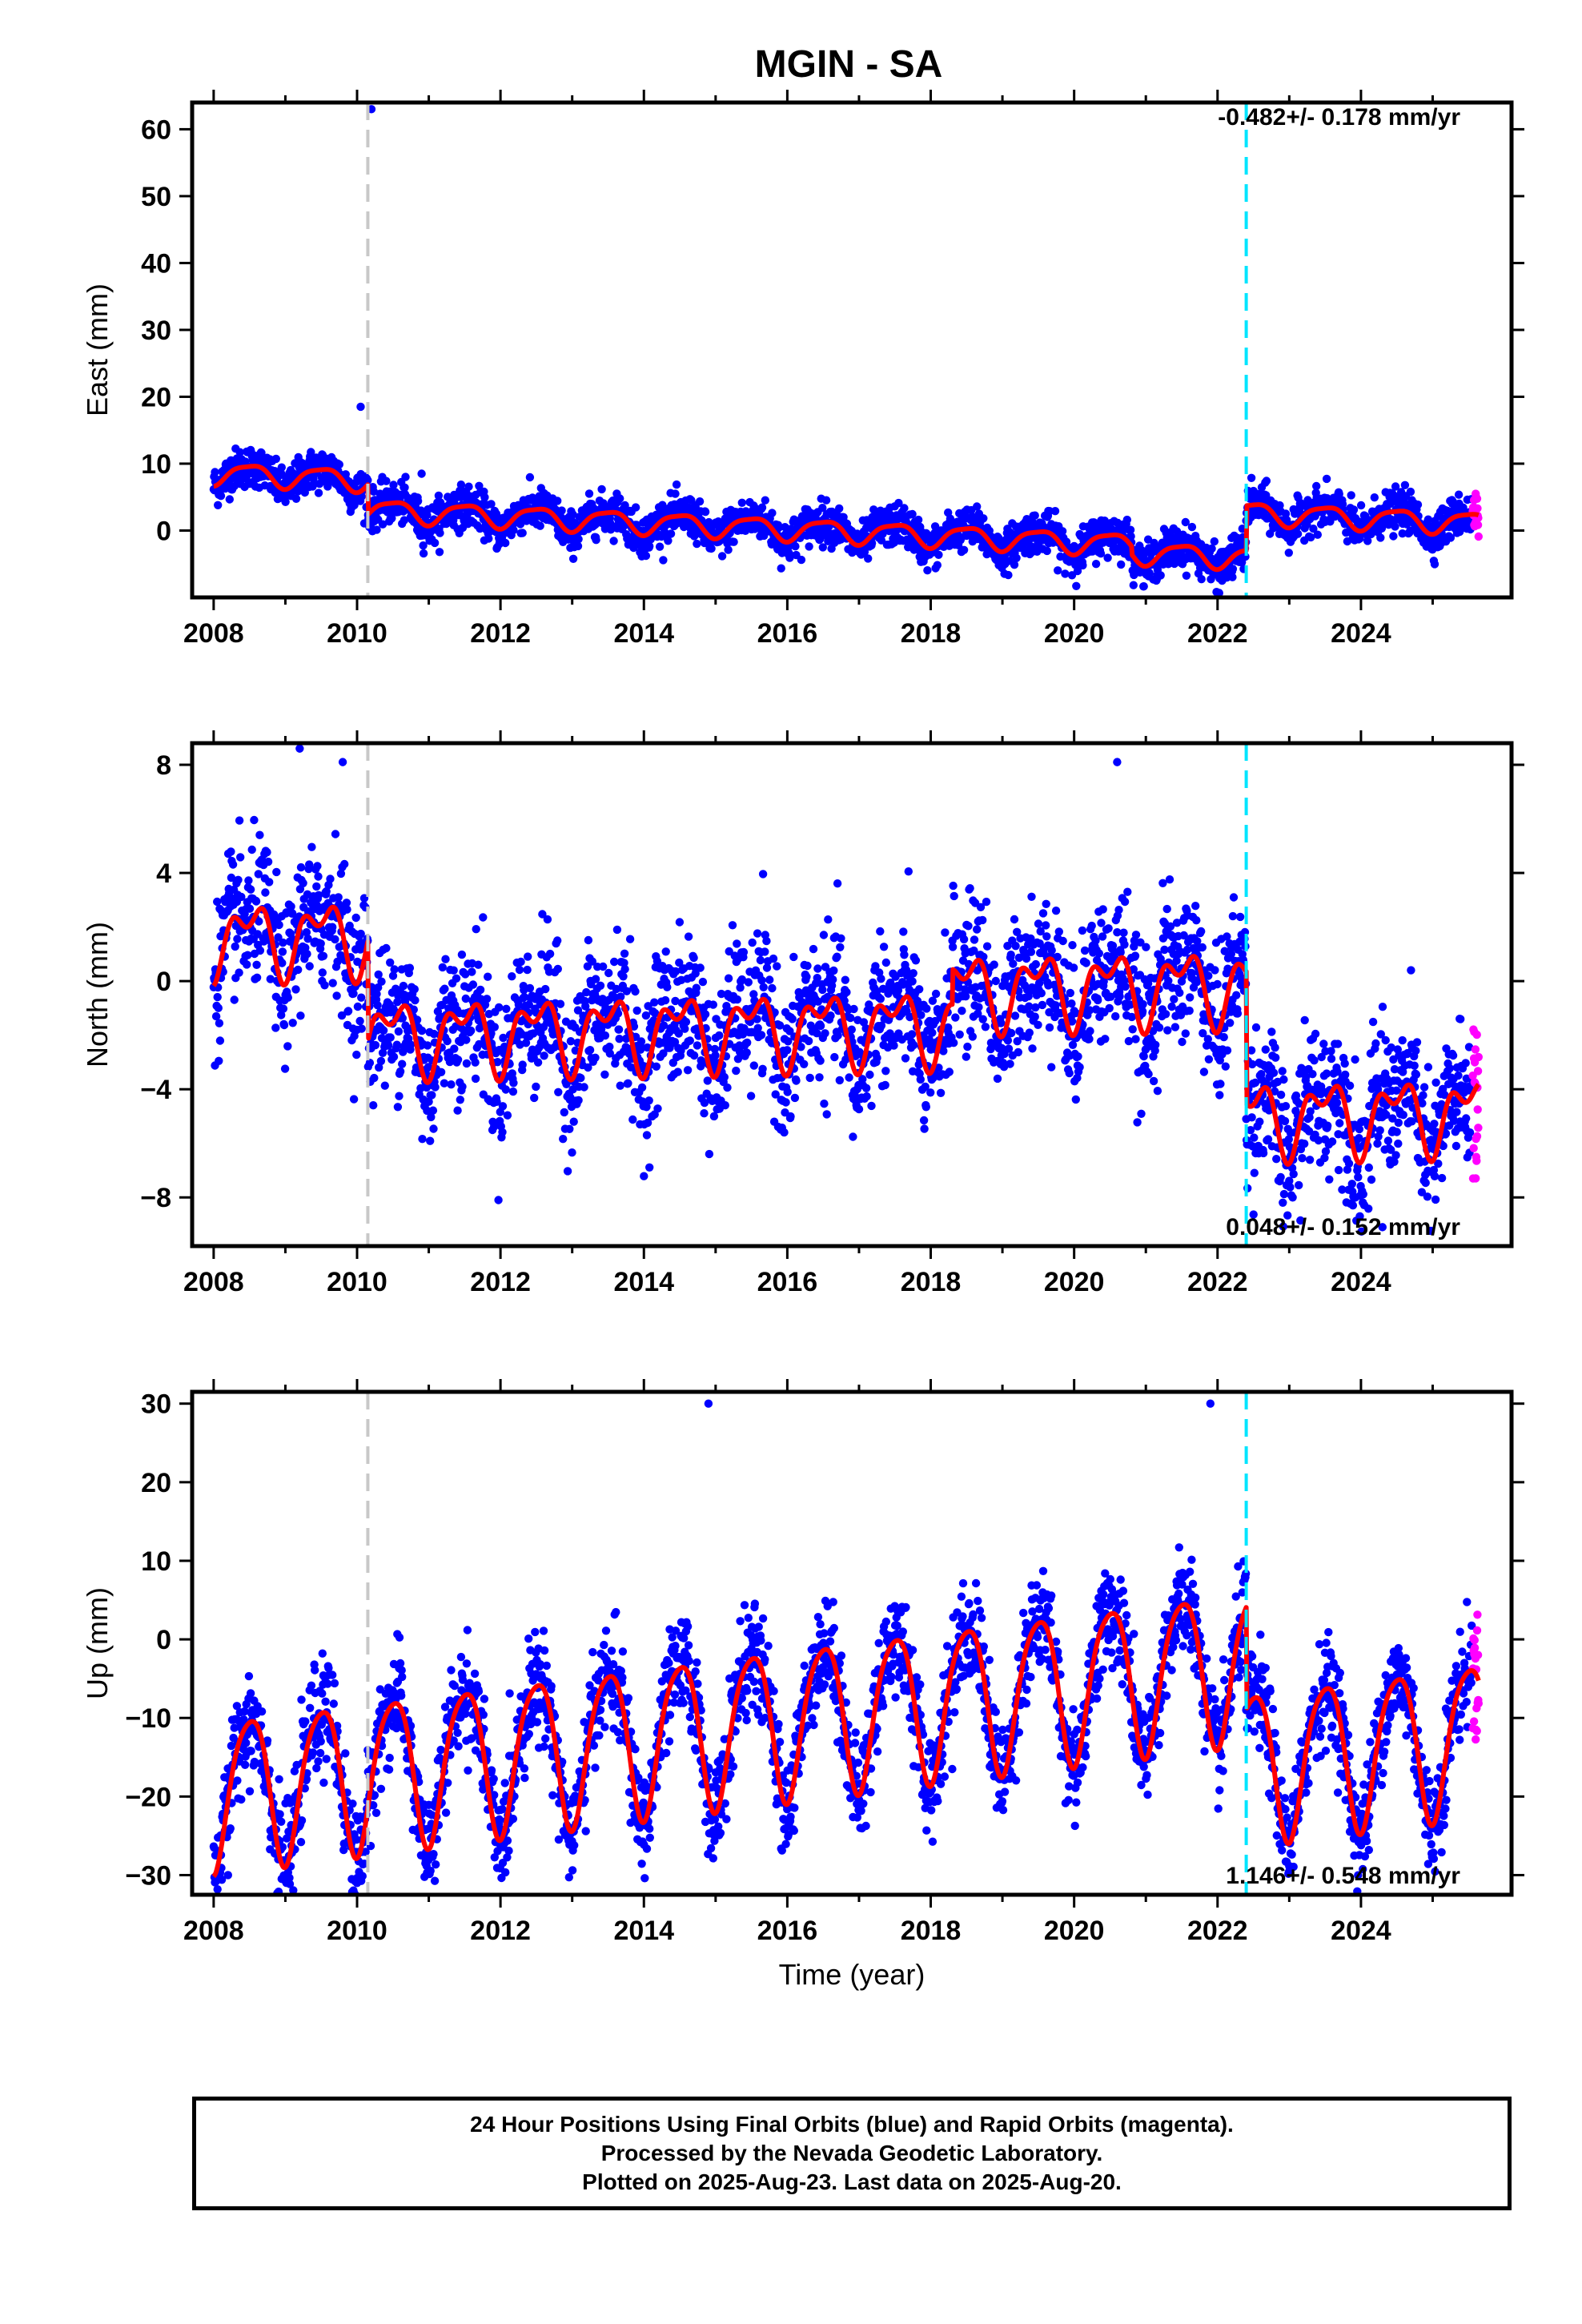  I want to click on y-tick-label: 20, so click(156, 397).